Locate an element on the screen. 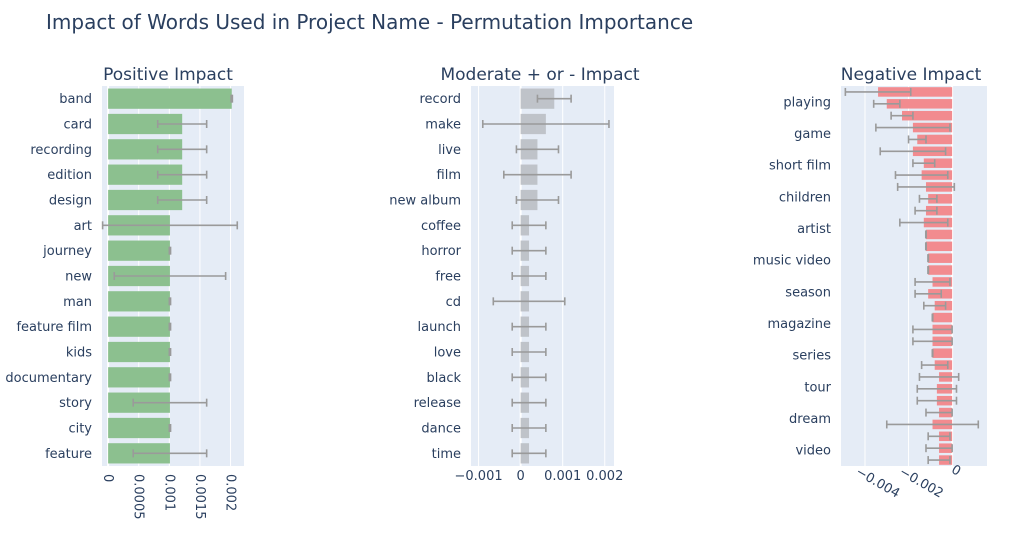  category-label-feature-film: feature film is located at coordinates (54, 327).